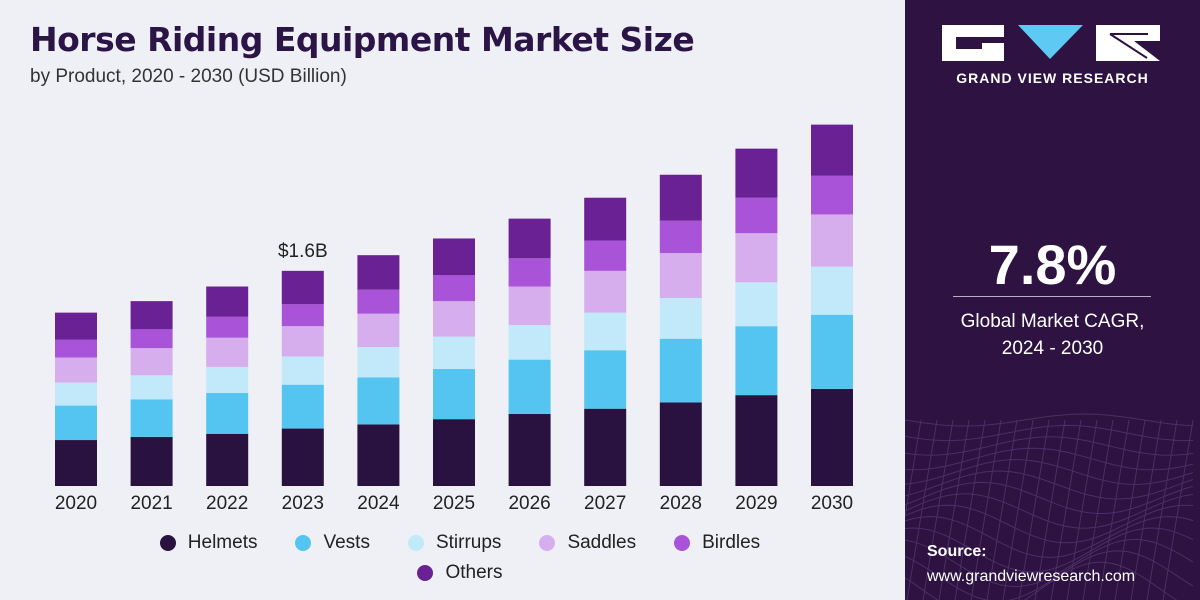 This screenshot has height=600, width=1200. Describe the element at coordinates (362, 39) in the screenshot. I see `chart-title: Horse Riding Equipment Market Size` at that location.